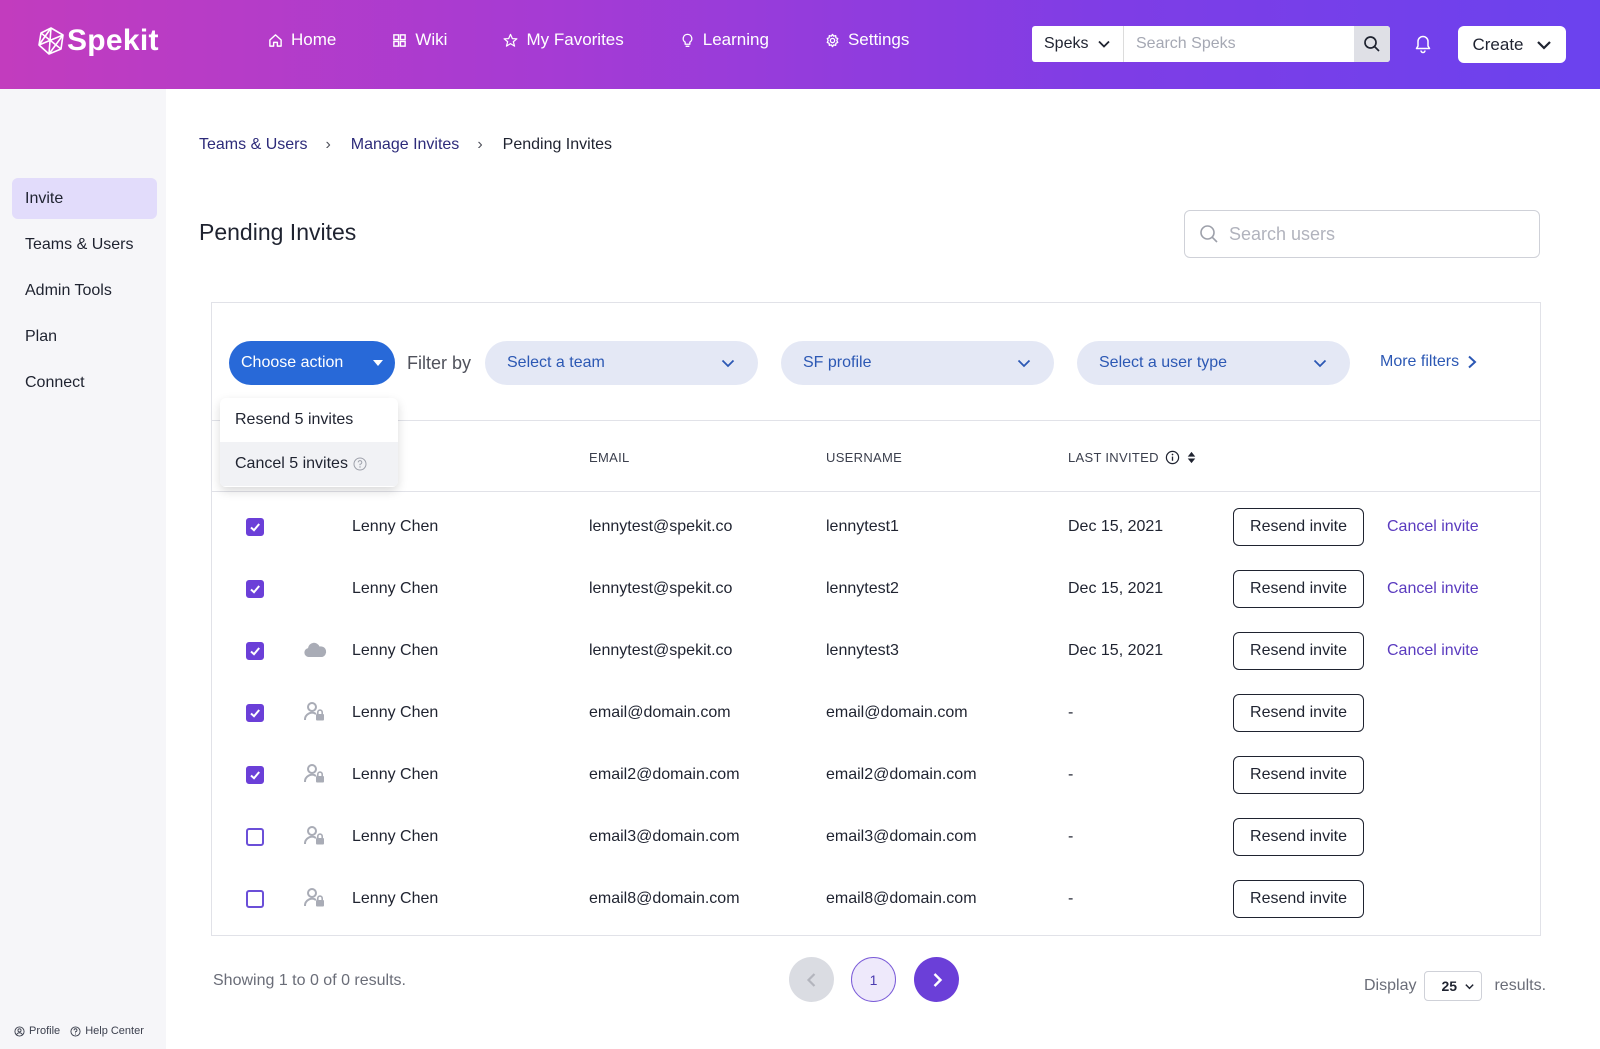 The height and width of the screenshot is (1049, 1600). I want to click on sidebar-item-label: Admin Tools, so click(68, 290).